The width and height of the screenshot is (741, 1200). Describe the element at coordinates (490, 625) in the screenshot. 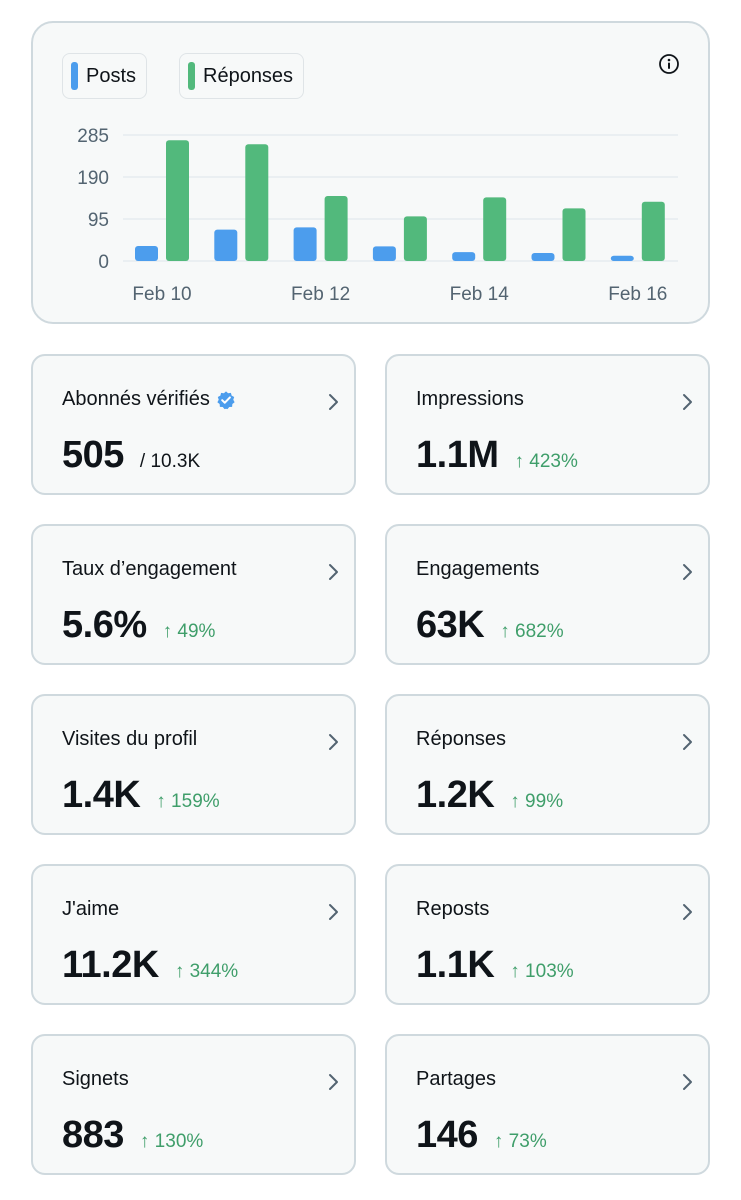

I see `stat-value-row: 63K ↑ 682%` at that location.